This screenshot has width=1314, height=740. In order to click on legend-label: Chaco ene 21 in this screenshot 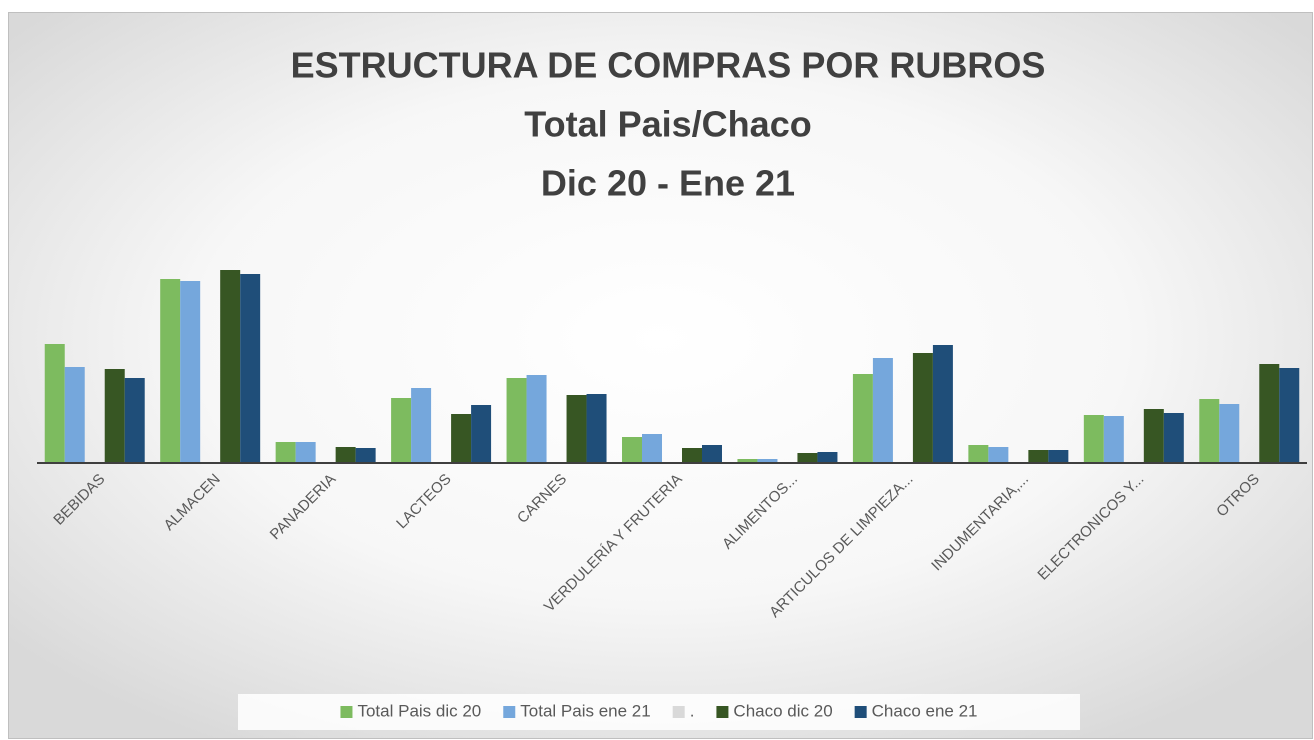, I will do `click(925, 710)`.